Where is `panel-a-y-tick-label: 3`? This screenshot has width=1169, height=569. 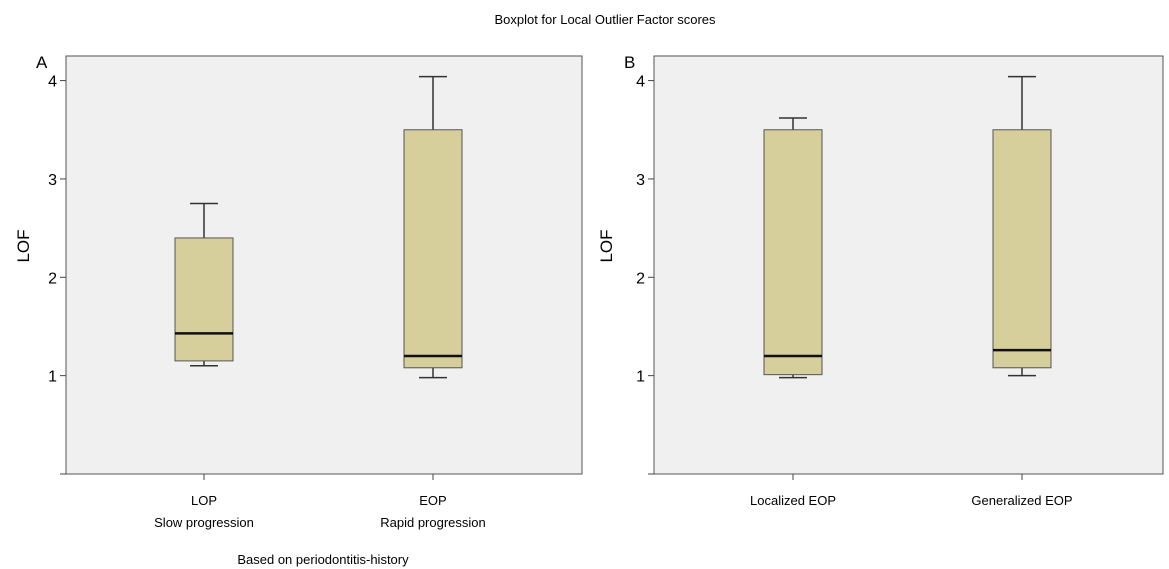
panel-a-y-tick-label: 3 is located at coordinates (52, 180).